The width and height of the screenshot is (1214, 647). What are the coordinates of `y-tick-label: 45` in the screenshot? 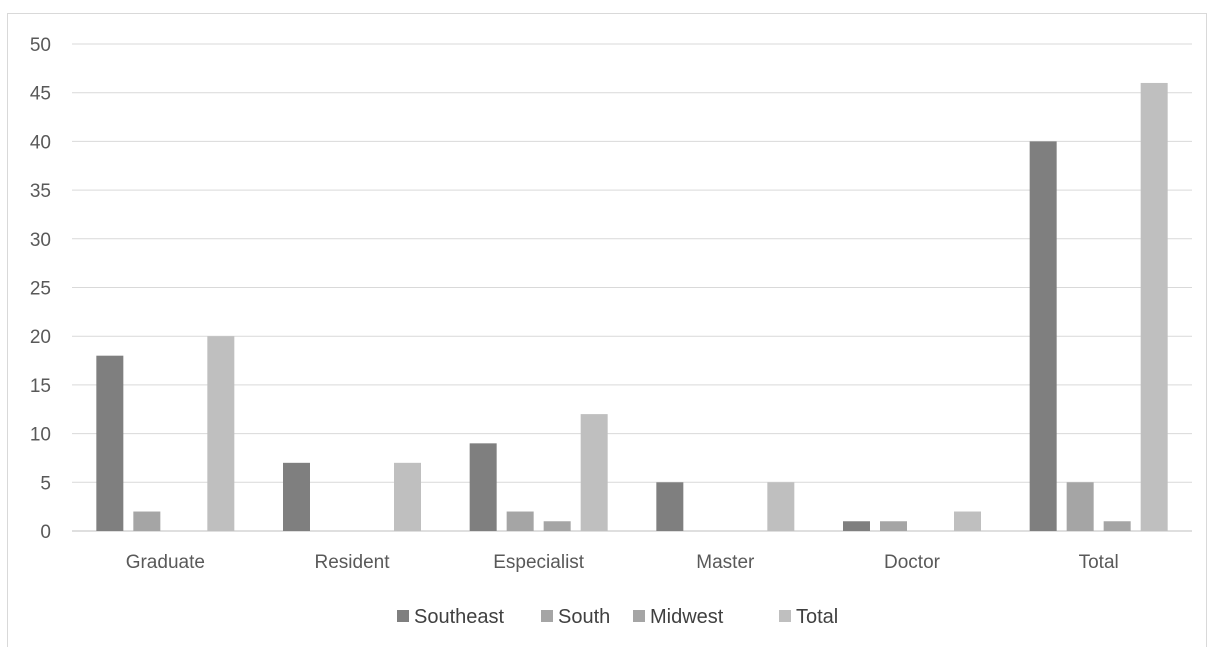 It's located at (40, 94).